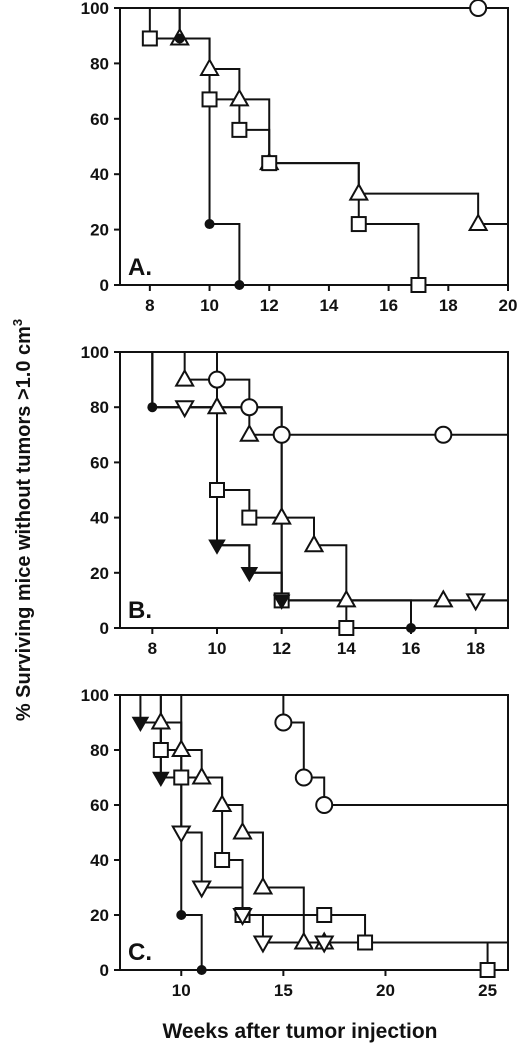 The width and height of the screenshot is (520, 1045). What do you see at coordinates (269, 305) in the screenshot?
I see `x-tick-label: 12` at bounding box center [269, 305].